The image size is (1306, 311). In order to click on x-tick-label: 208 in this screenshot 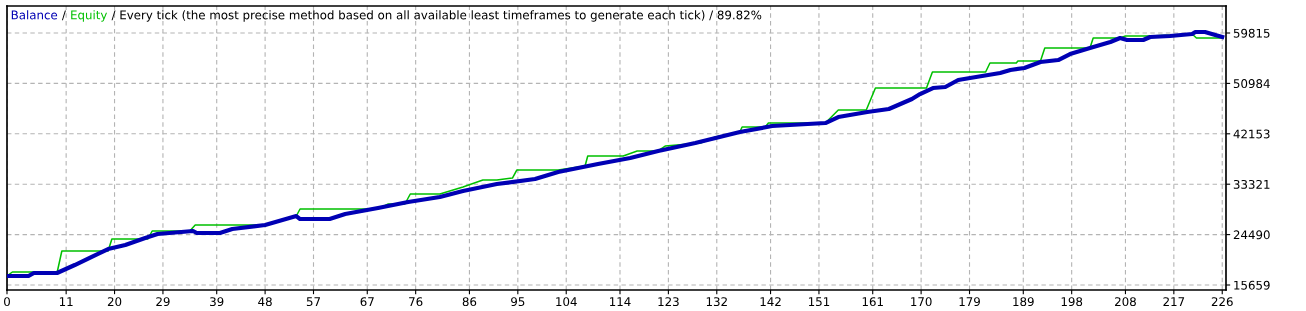, I will do `click(1125, 302)`.